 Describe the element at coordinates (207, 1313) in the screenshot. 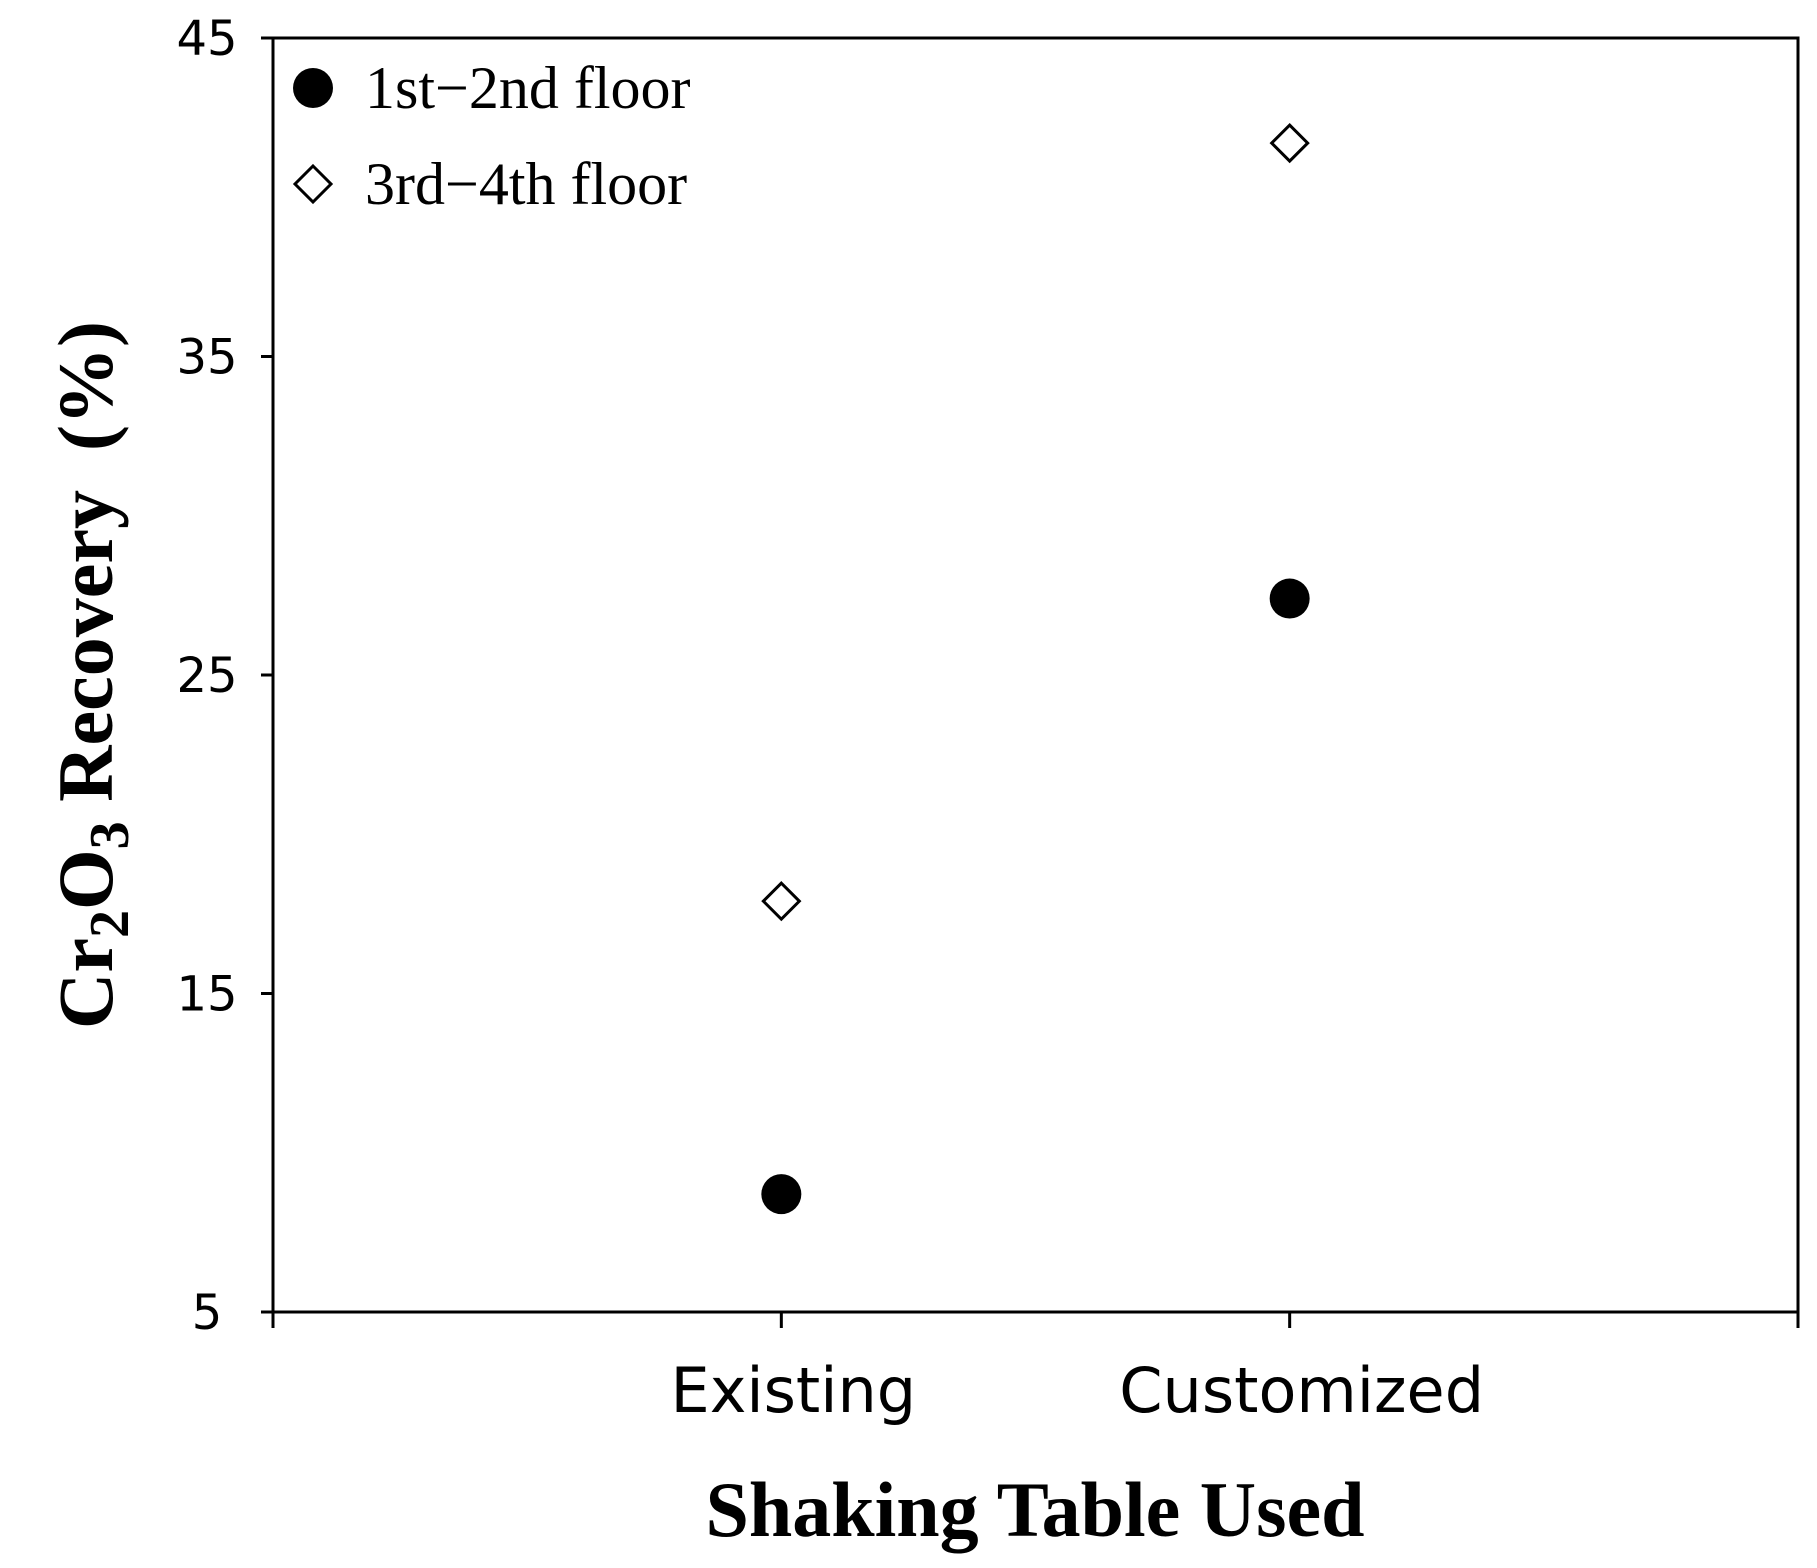

I see `y-tick-label: 5` at that location.